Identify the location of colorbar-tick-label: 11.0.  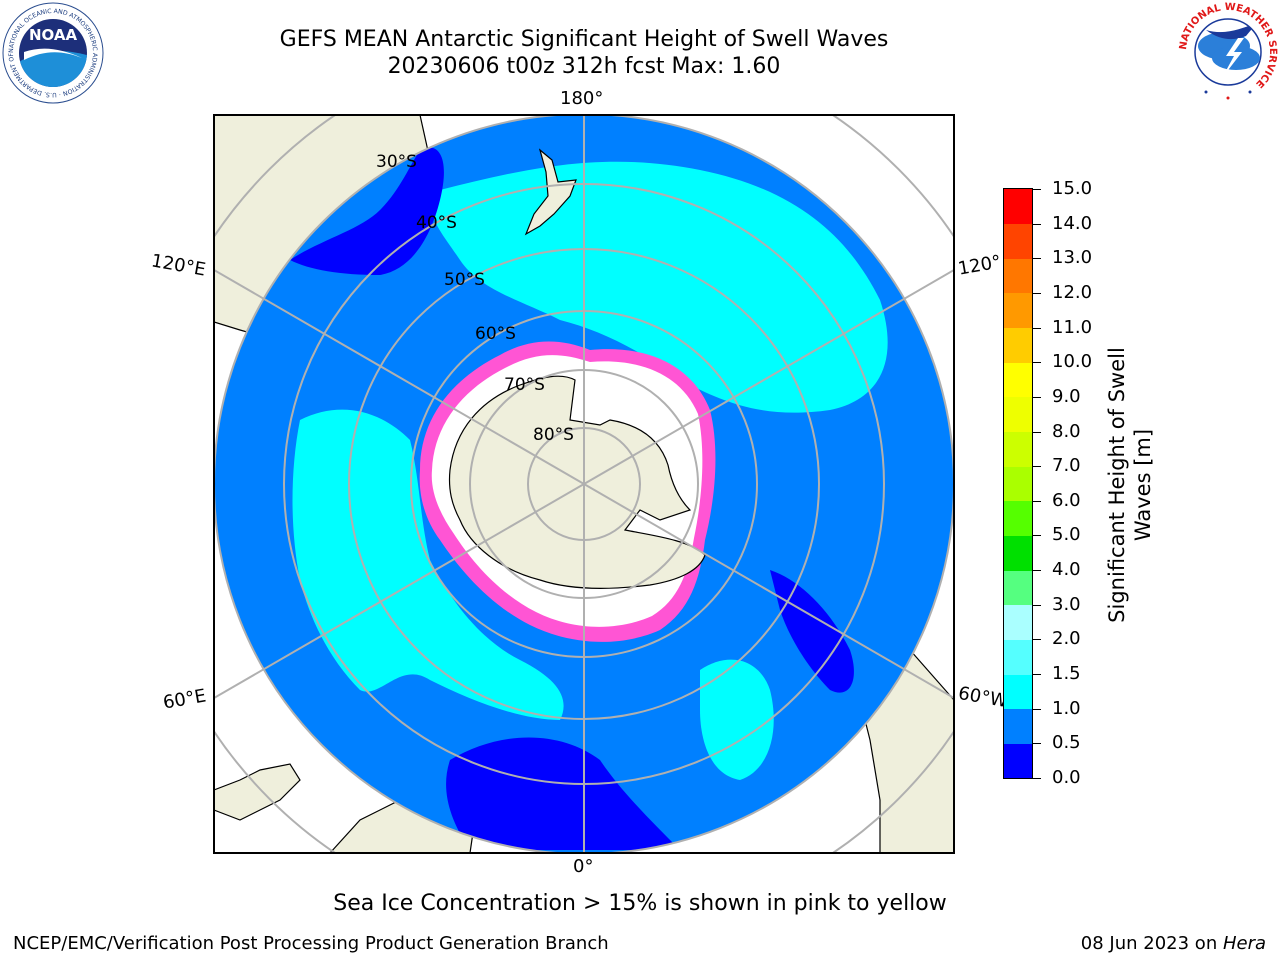
(1072, 327).